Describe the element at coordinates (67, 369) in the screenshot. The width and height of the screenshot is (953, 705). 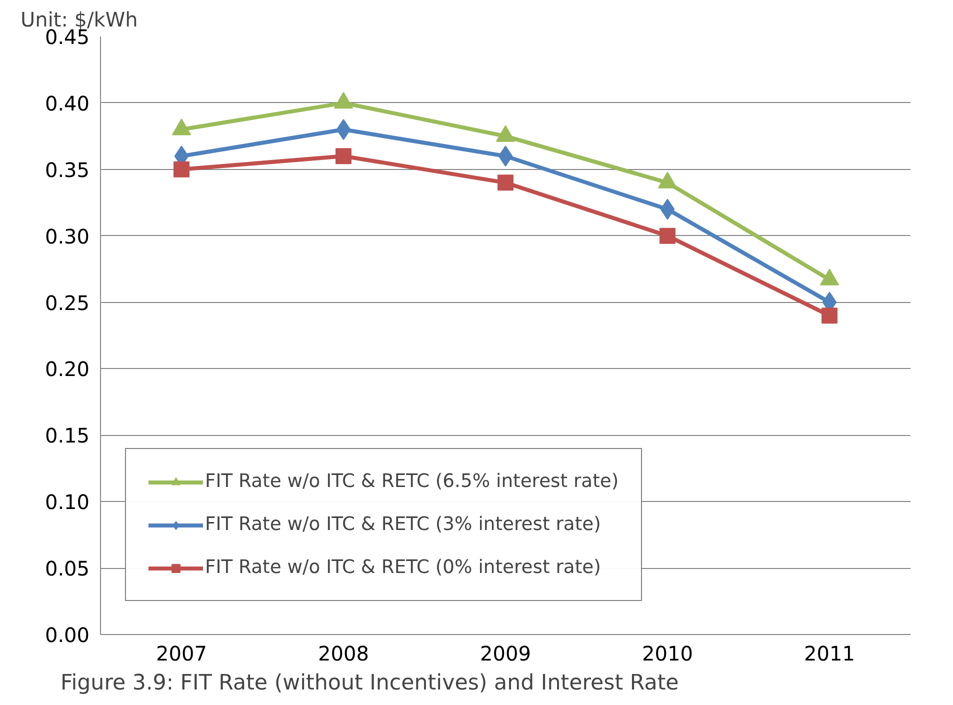
I see `y-tick-label: 0.20` at that location.